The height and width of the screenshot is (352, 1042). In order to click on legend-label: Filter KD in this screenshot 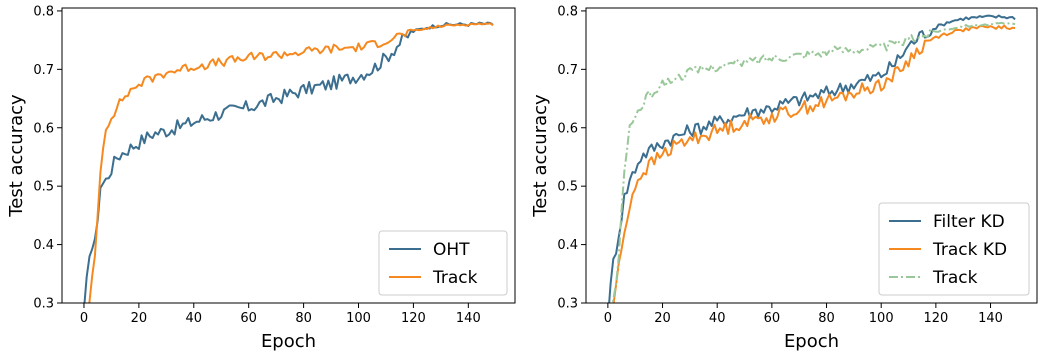, I will do `click(969, 222)`.